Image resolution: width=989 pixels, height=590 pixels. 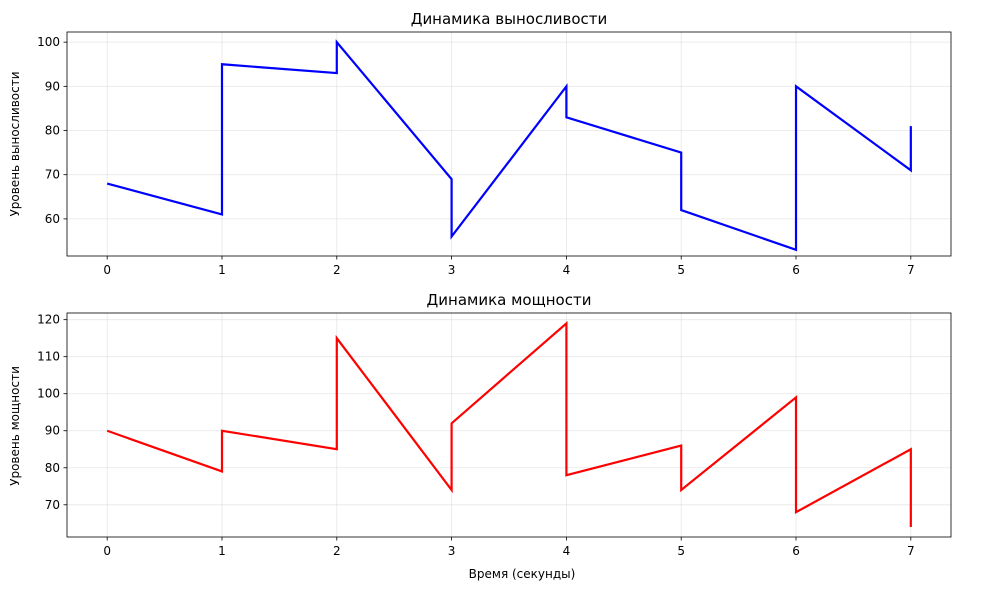 What do you see at coordinates (52, 219) in the screenshot?
I see `endurance-y-tick-label: 60` at bounding box center [52, 219].